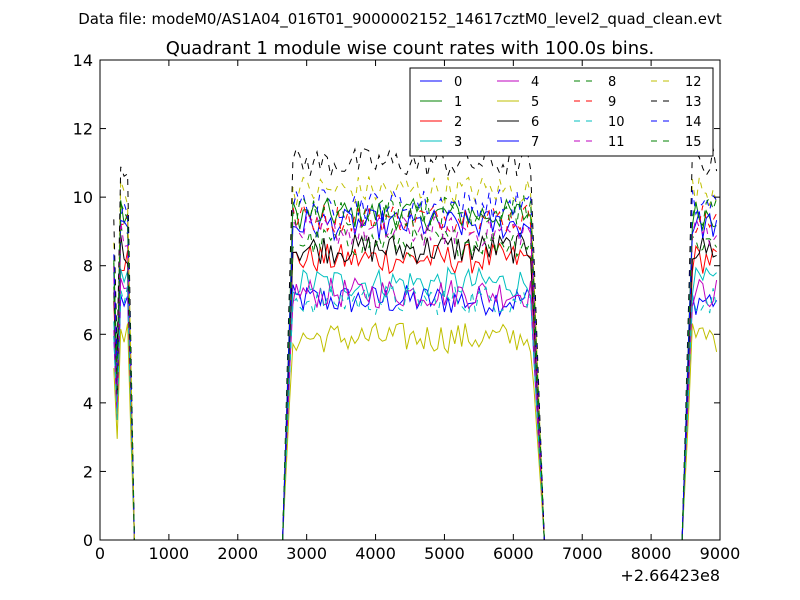 The width and height of the screenshot is (800, 600). Describe the element at coordinates (100, 553) in the screenshot. I see `x-tick-label: 0` at that location.